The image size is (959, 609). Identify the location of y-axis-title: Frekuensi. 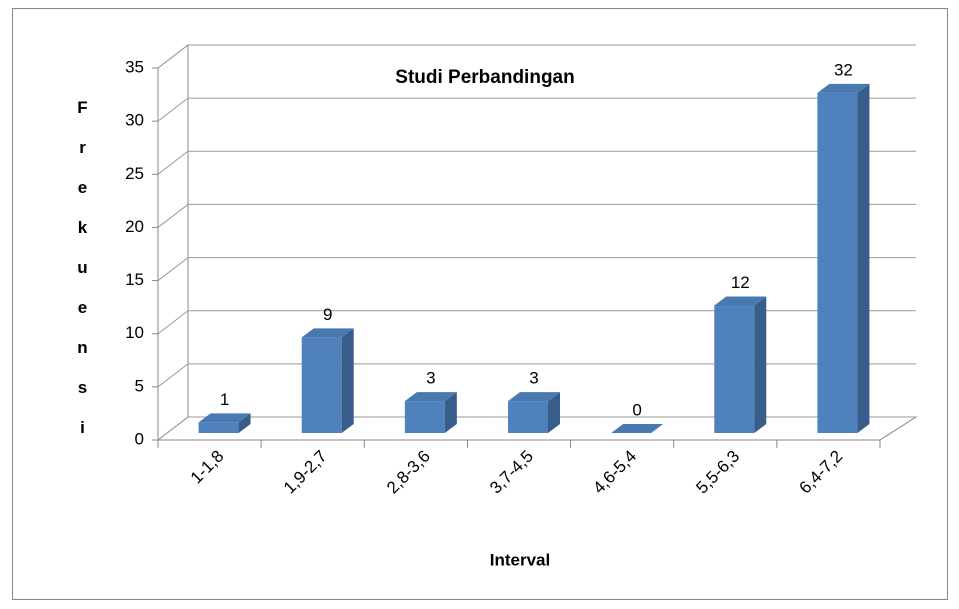
(82, 278).